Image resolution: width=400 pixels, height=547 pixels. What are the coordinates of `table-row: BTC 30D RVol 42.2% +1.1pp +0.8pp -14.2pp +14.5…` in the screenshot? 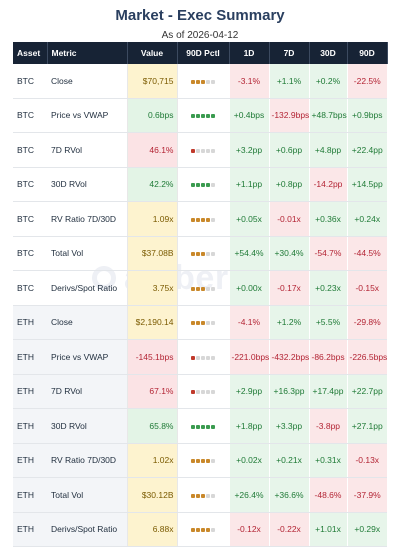 It's located at (200, 184).